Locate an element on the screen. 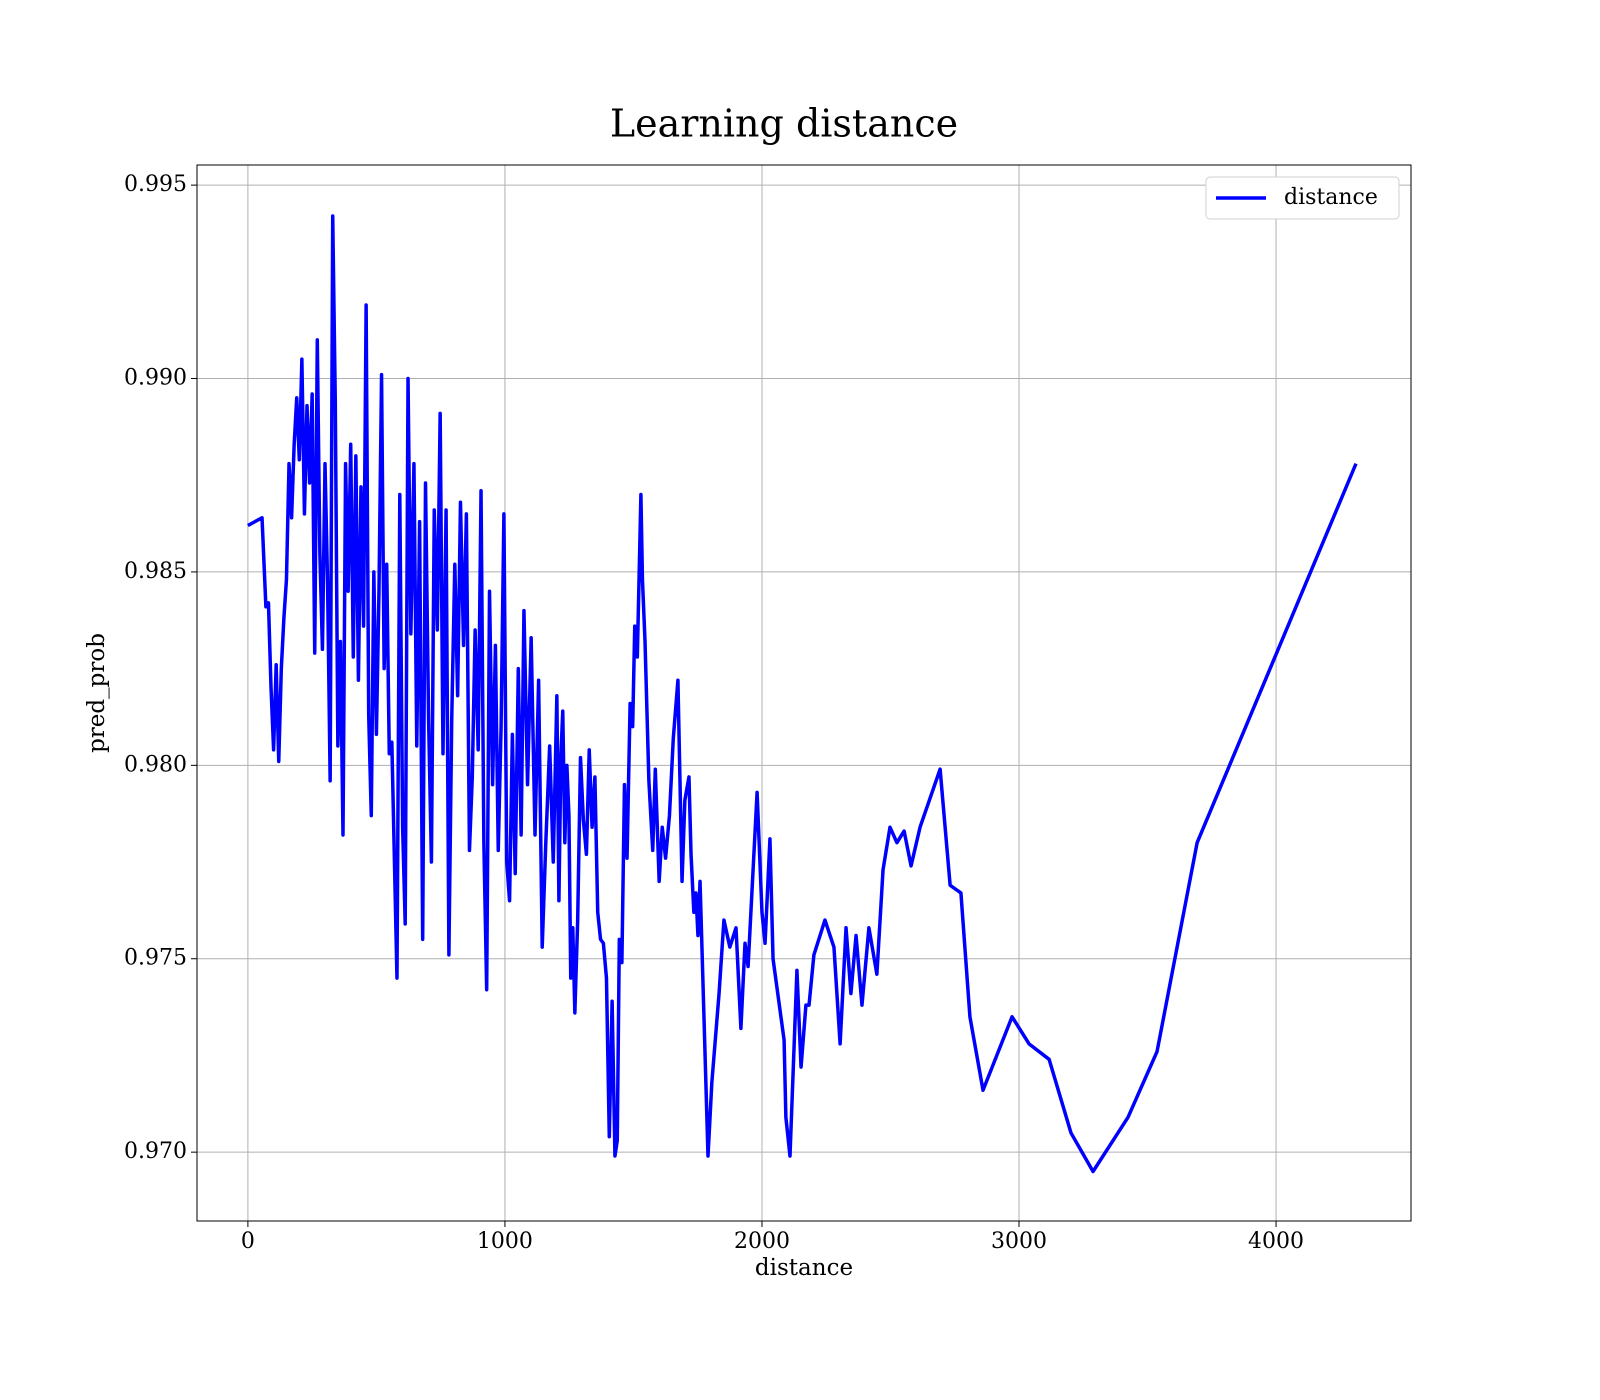  x-tick-label: 1000 is located at coordinates (505, 1241).